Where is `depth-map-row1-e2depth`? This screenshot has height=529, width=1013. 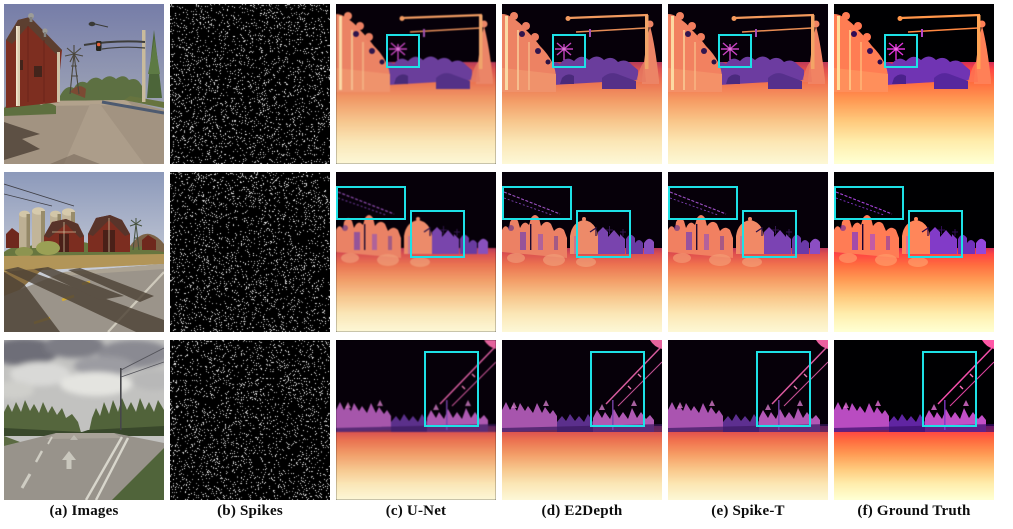 depth-map-row1-e2depth is located at coordinates (582, 84).